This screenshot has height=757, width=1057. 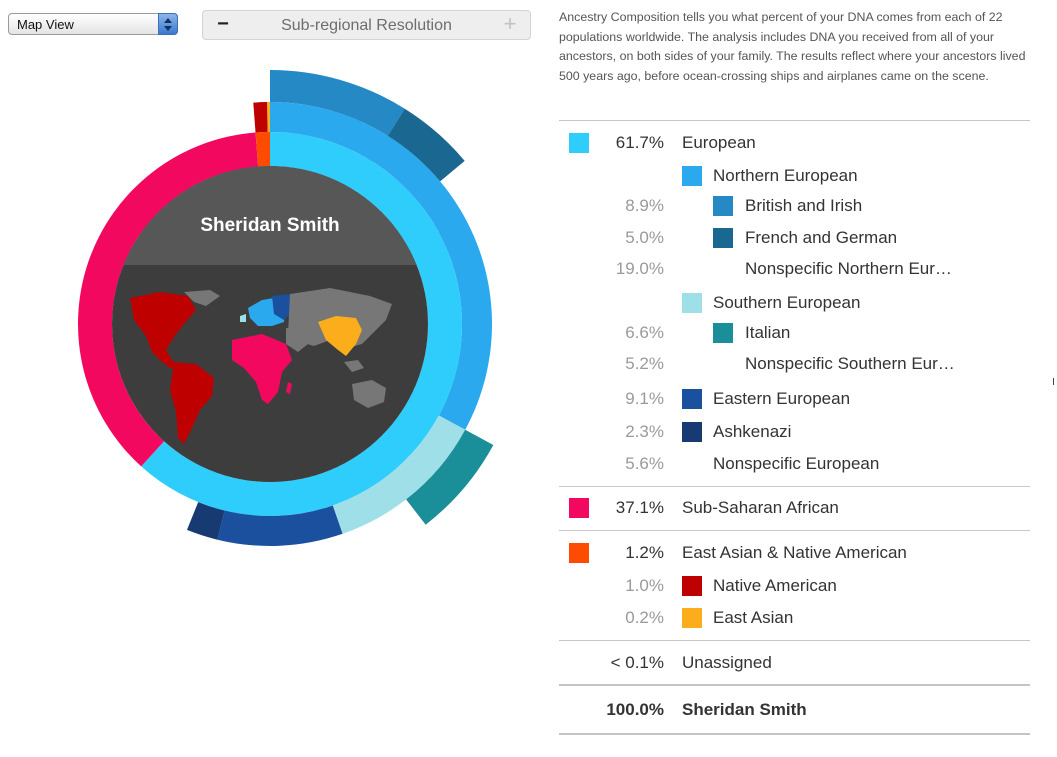 I want to click on row-label: Northern European, so click(x=785, y=175).